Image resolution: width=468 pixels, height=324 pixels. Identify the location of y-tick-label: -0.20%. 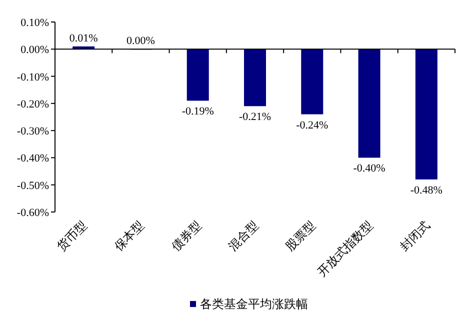
(32, 104).